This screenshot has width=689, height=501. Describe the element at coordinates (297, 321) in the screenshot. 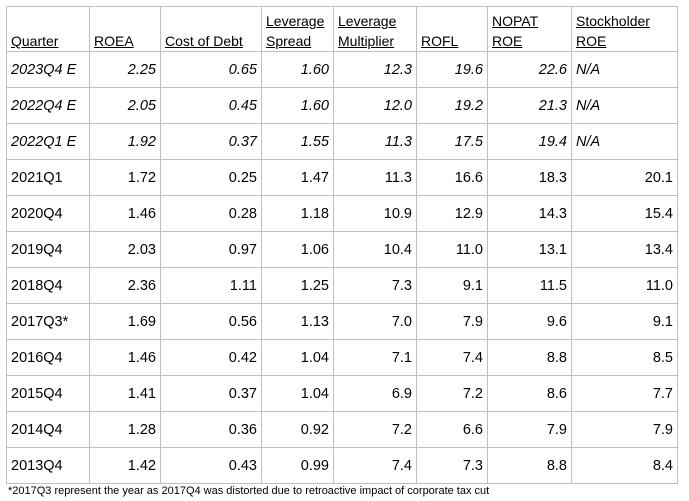

I see `cell-leverage-spread: 1.13` at that location.